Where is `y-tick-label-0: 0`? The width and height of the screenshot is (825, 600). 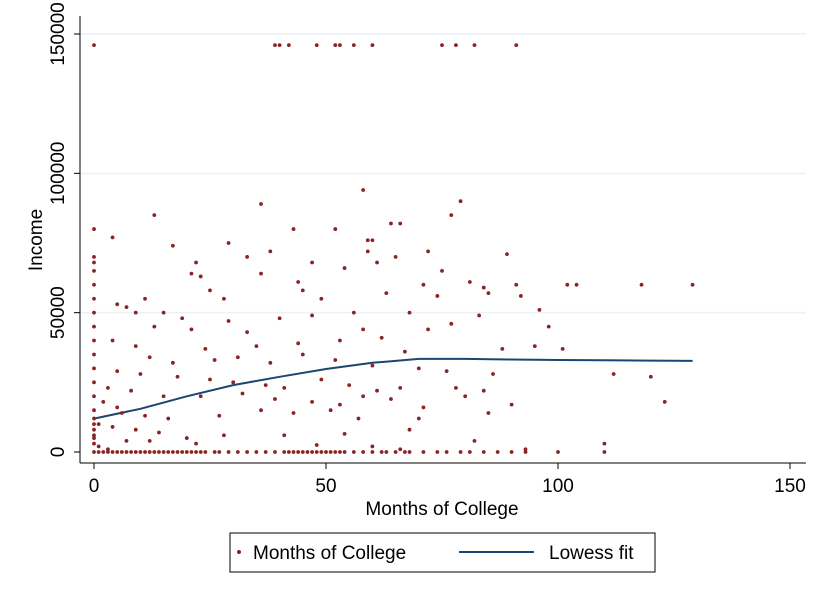 y-tick-label-0: 0 is located at coordinates (58, 452).